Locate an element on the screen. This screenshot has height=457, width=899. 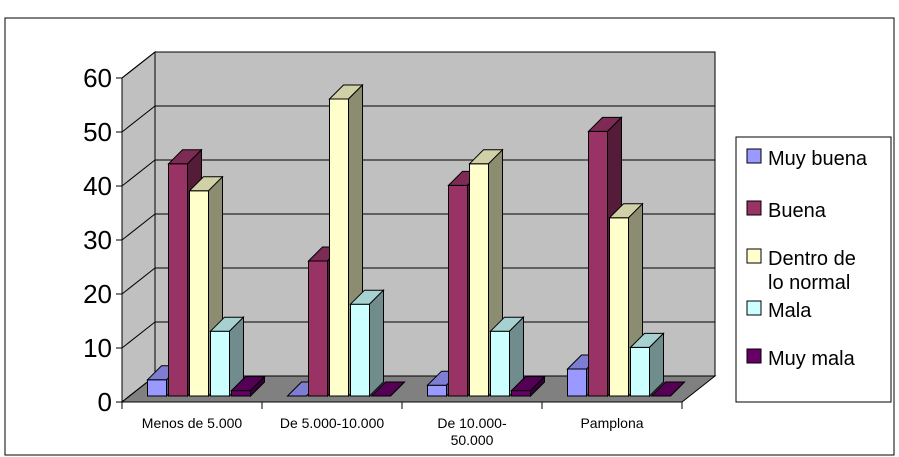
legend-label: Buena is located at coordinates (797, 211).